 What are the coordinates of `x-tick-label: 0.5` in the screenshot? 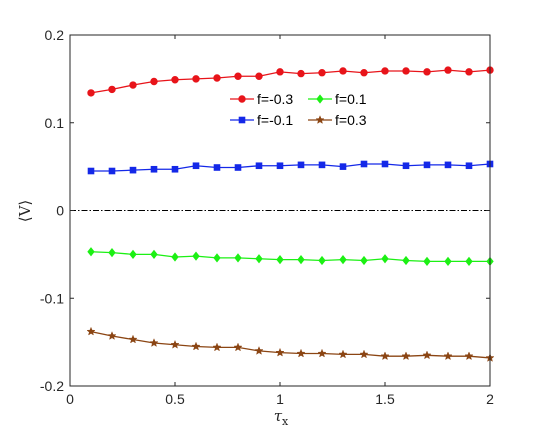 It's located at (175, 399).